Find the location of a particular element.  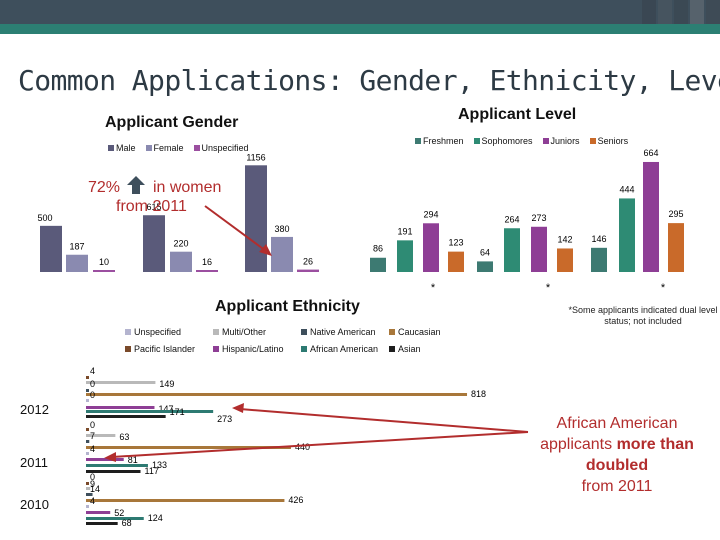

ethnicity-note-line1: African American is located at coordinates (617, 423).